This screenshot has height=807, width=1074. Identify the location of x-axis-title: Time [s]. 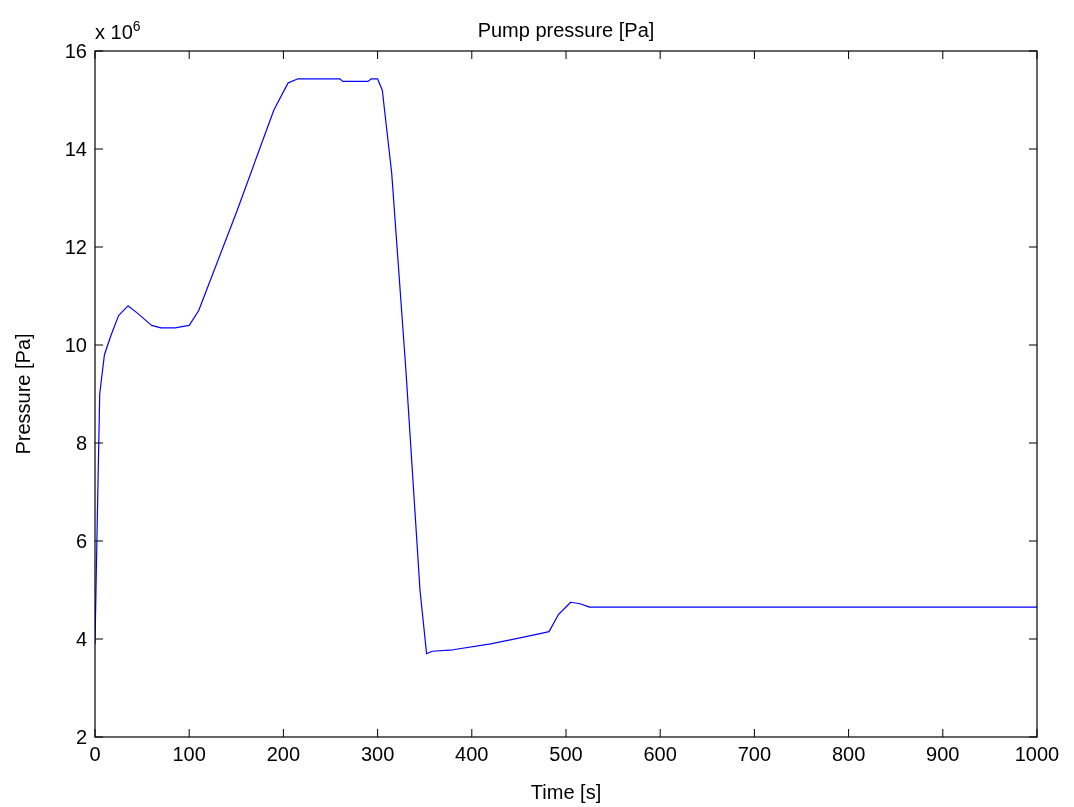
(566, 792).